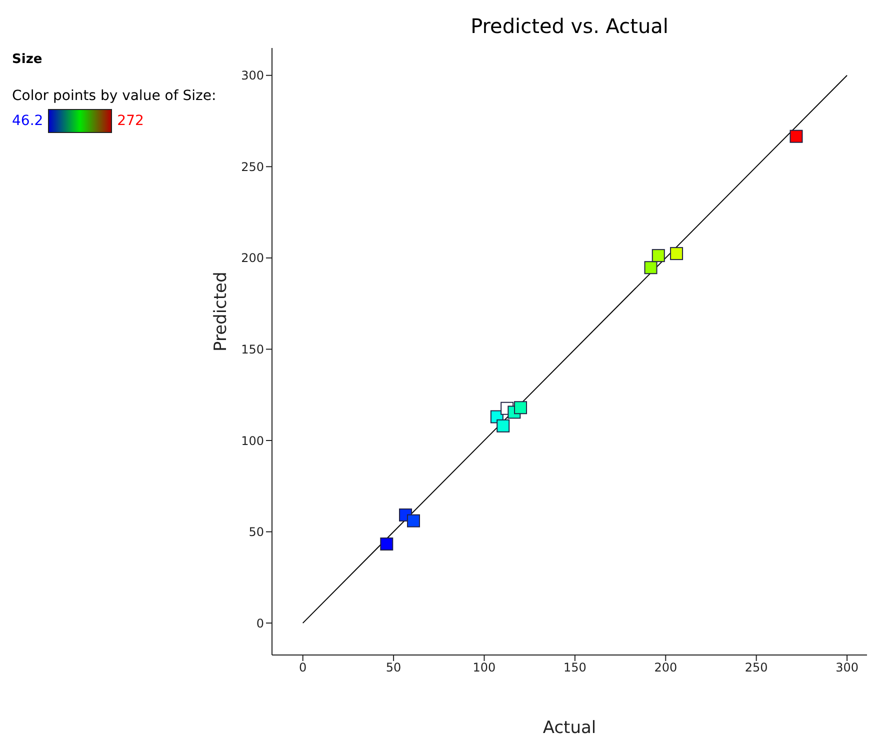  Describe the element at coordinates (252, 167) in the screenshot. I see `y-tick-label: 250` at that location.